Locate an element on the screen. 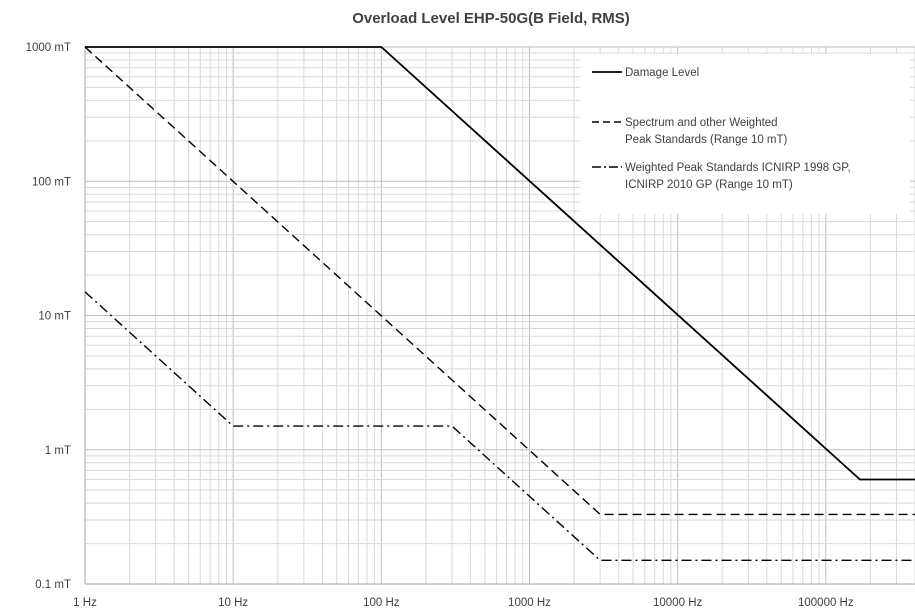  x-tick-label: 1000 Hz is located at coordinates (529, 603).